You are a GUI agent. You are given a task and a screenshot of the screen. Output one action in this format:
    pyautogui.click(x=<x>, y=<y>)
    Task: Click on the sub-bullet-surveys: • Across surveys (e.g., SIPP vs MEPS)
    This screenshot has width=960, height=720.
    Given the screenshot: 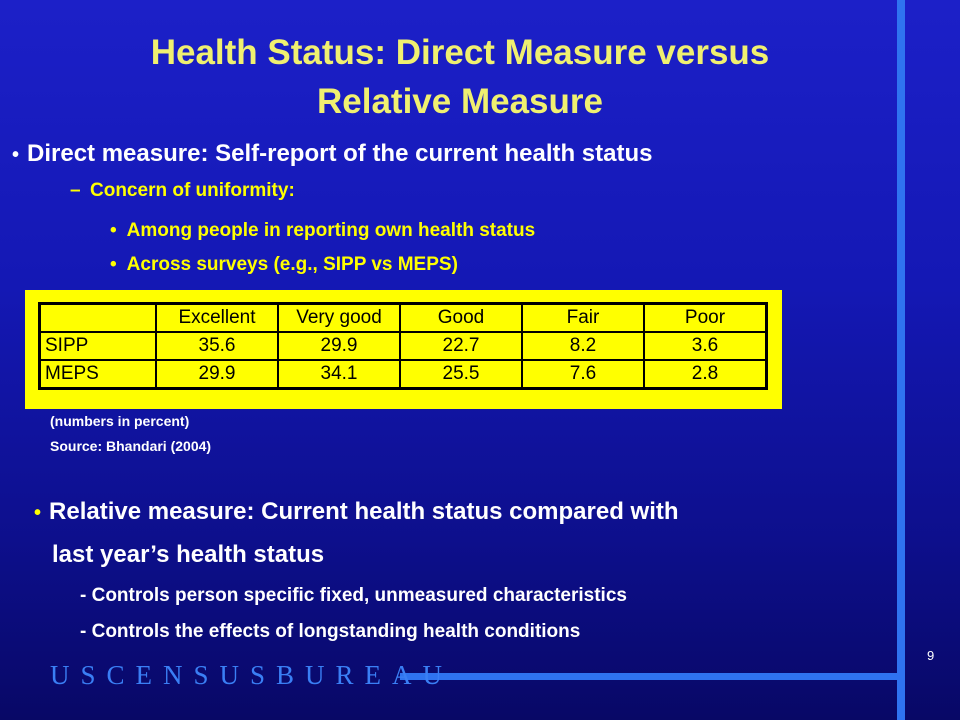 What is the action you would take?
    pyautogui.click(x=284, y=265)
    